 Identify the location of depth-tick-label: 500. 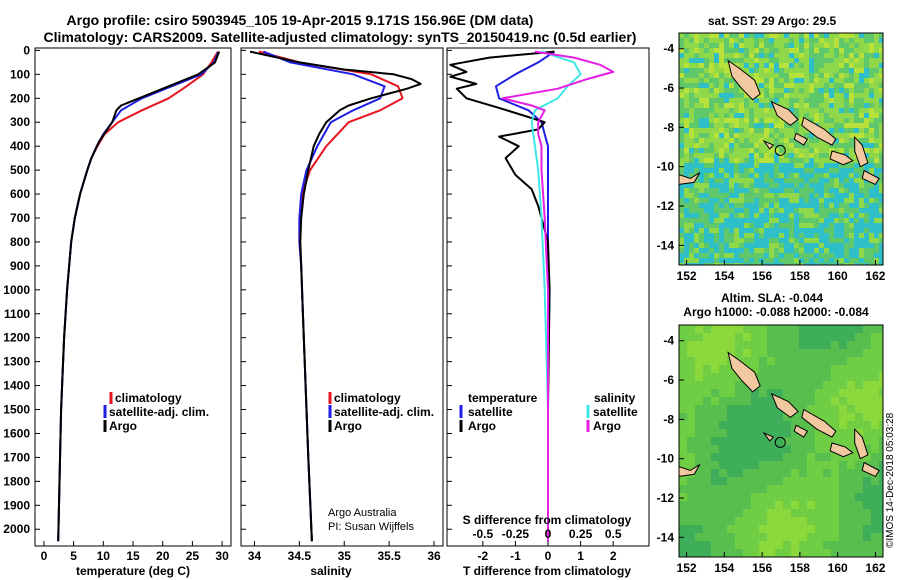
(20, 170).